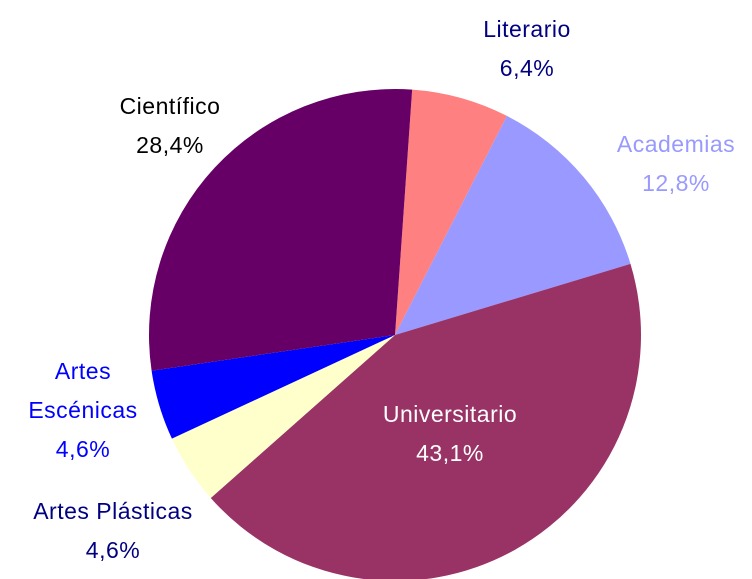  I want to click on value-label: 6,4%, so click(527, 68).